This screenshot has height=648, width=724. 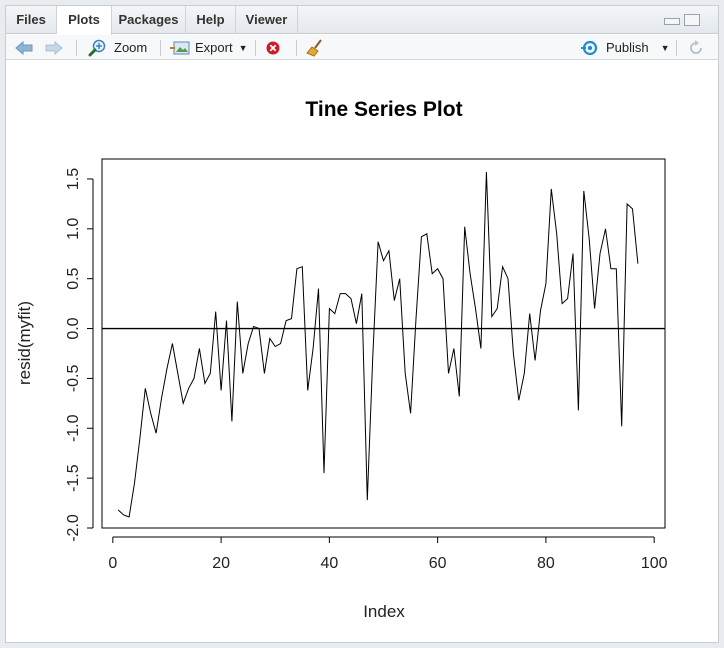 What do you see at coordinates (384, 611) in the screenshot?
I see `x-axis-label: Index` at bounding box center [384, 611].